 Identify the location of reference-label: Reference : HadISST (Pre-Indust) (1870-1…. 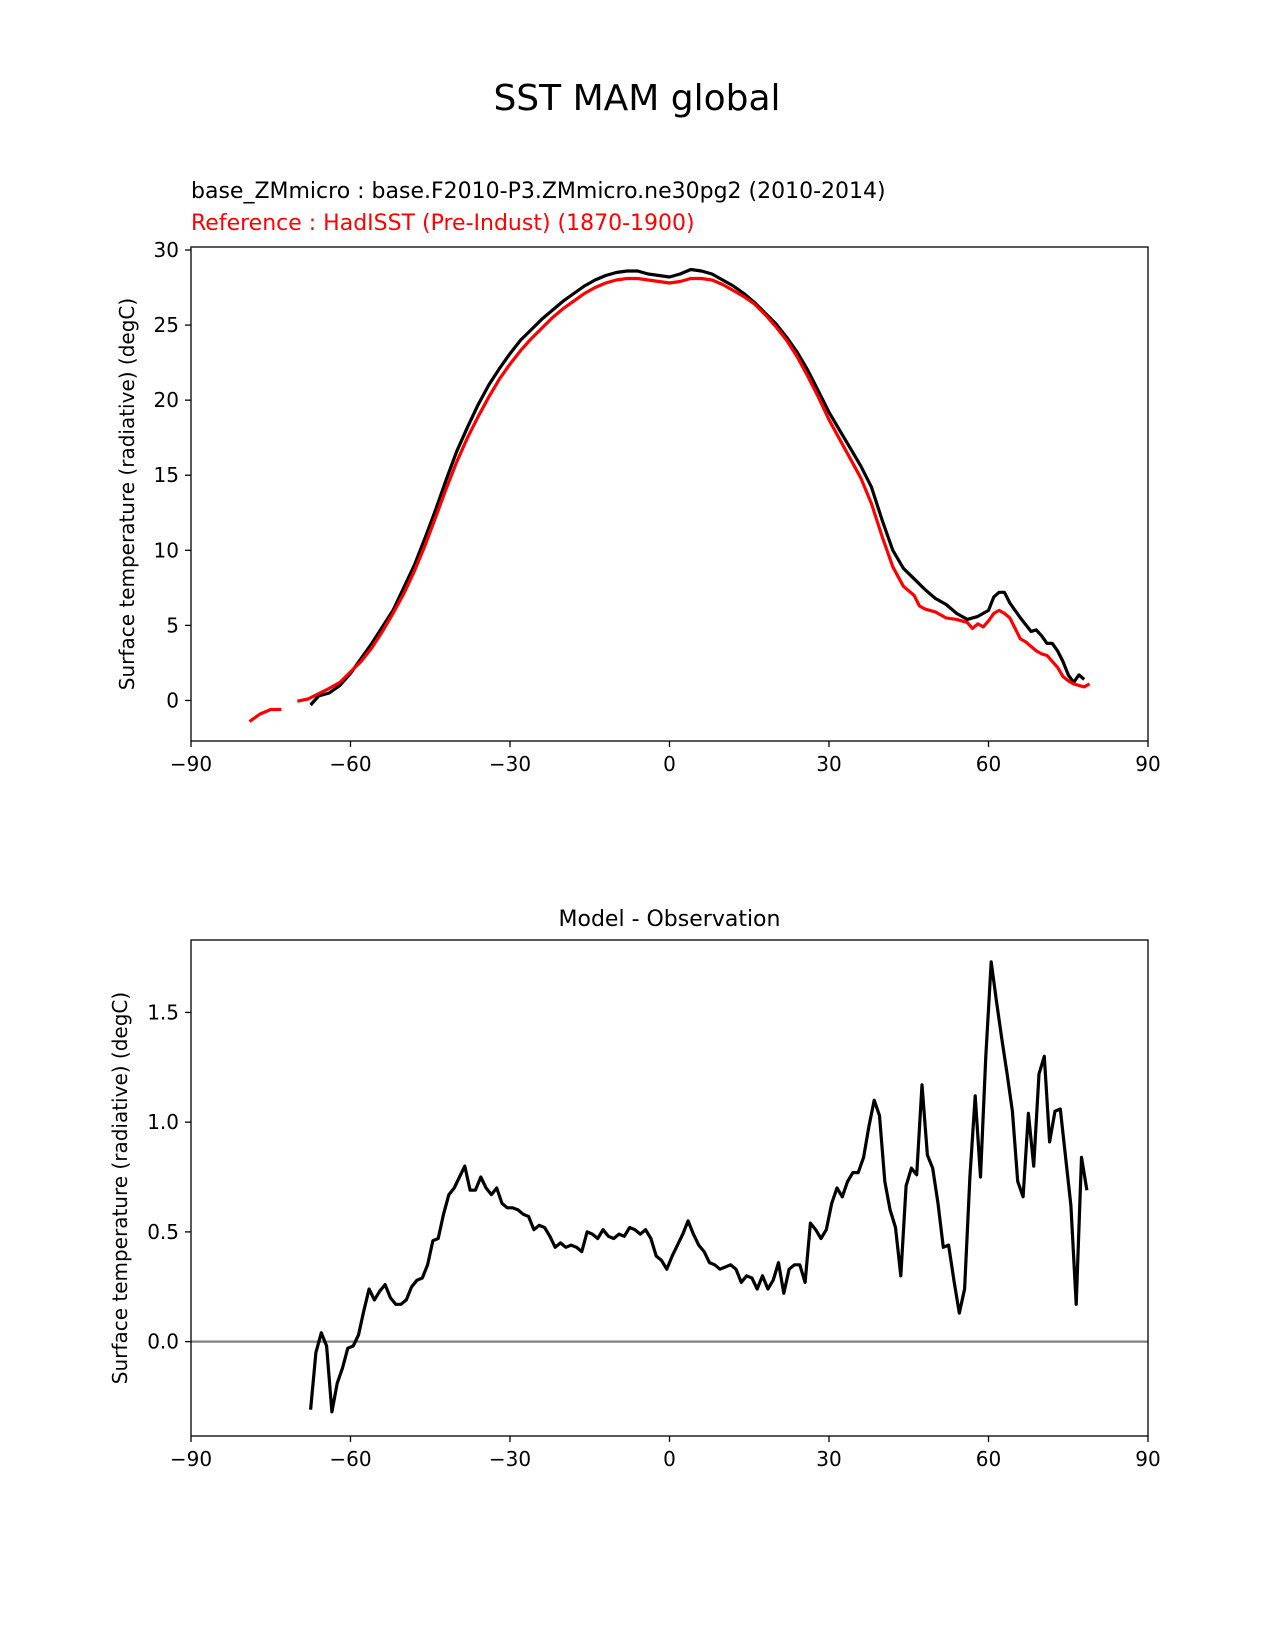
(443, 223).